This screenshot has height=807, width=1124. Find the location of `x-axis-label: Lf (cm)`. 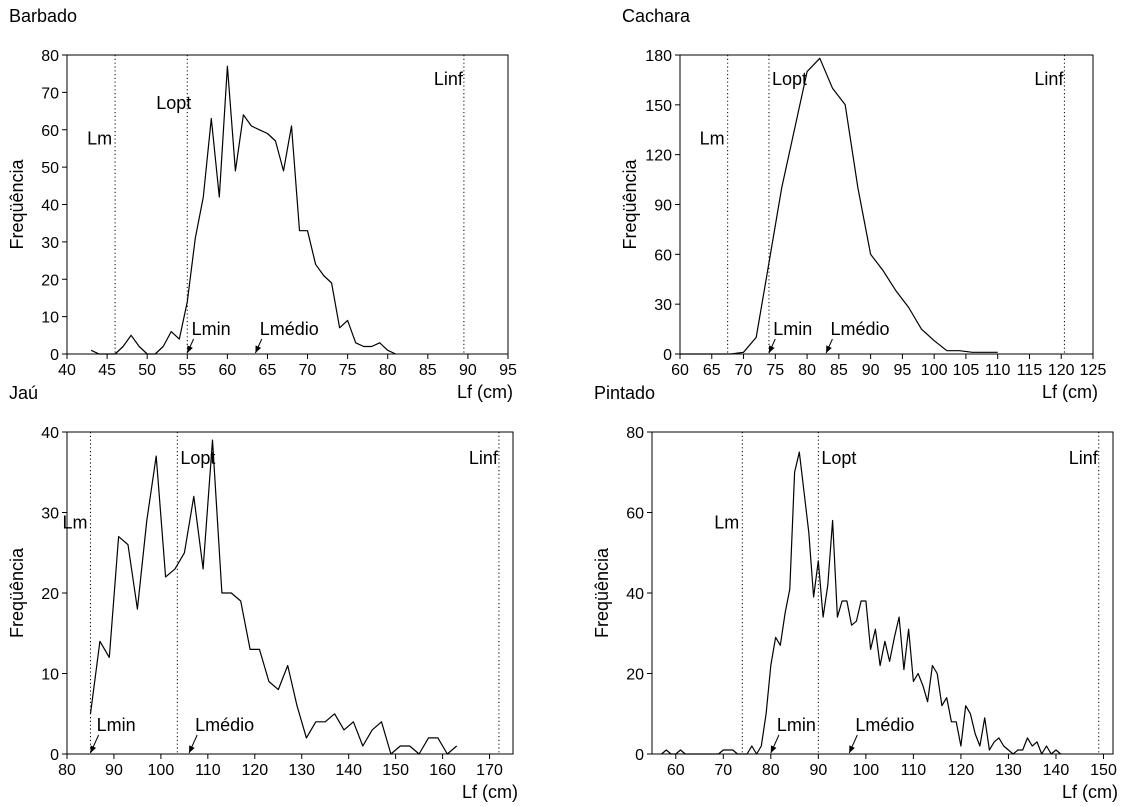

x-axis-label: Lf (cm) is located at coordinates (1070, 392).